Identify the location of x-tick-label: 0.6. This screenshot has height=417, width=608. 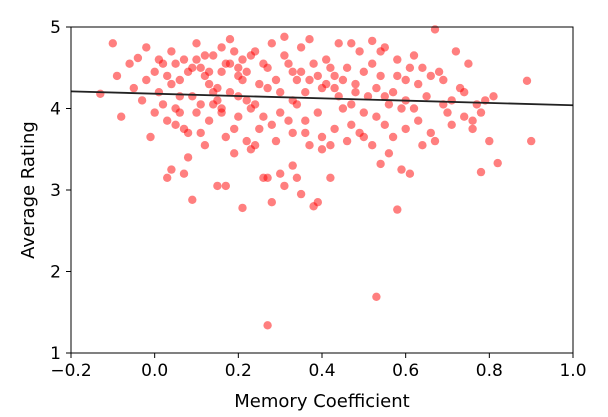
(405, 371).